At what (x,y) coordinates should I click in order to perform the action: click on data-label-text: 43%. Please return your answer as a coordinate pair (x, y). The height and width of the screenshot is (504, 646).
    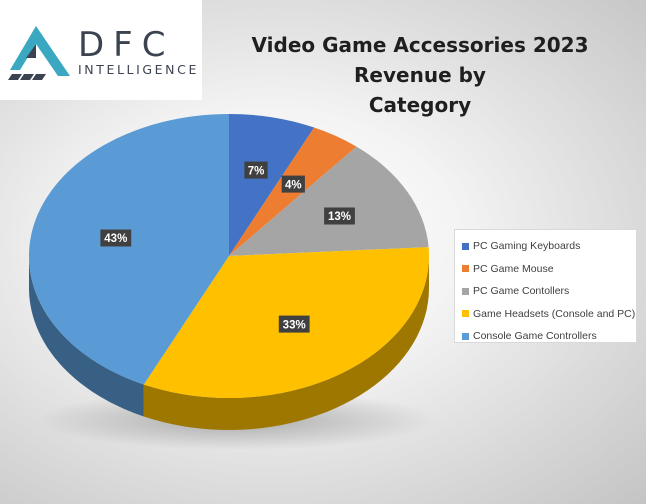
    Looking at the image, I should click on (115, 239).